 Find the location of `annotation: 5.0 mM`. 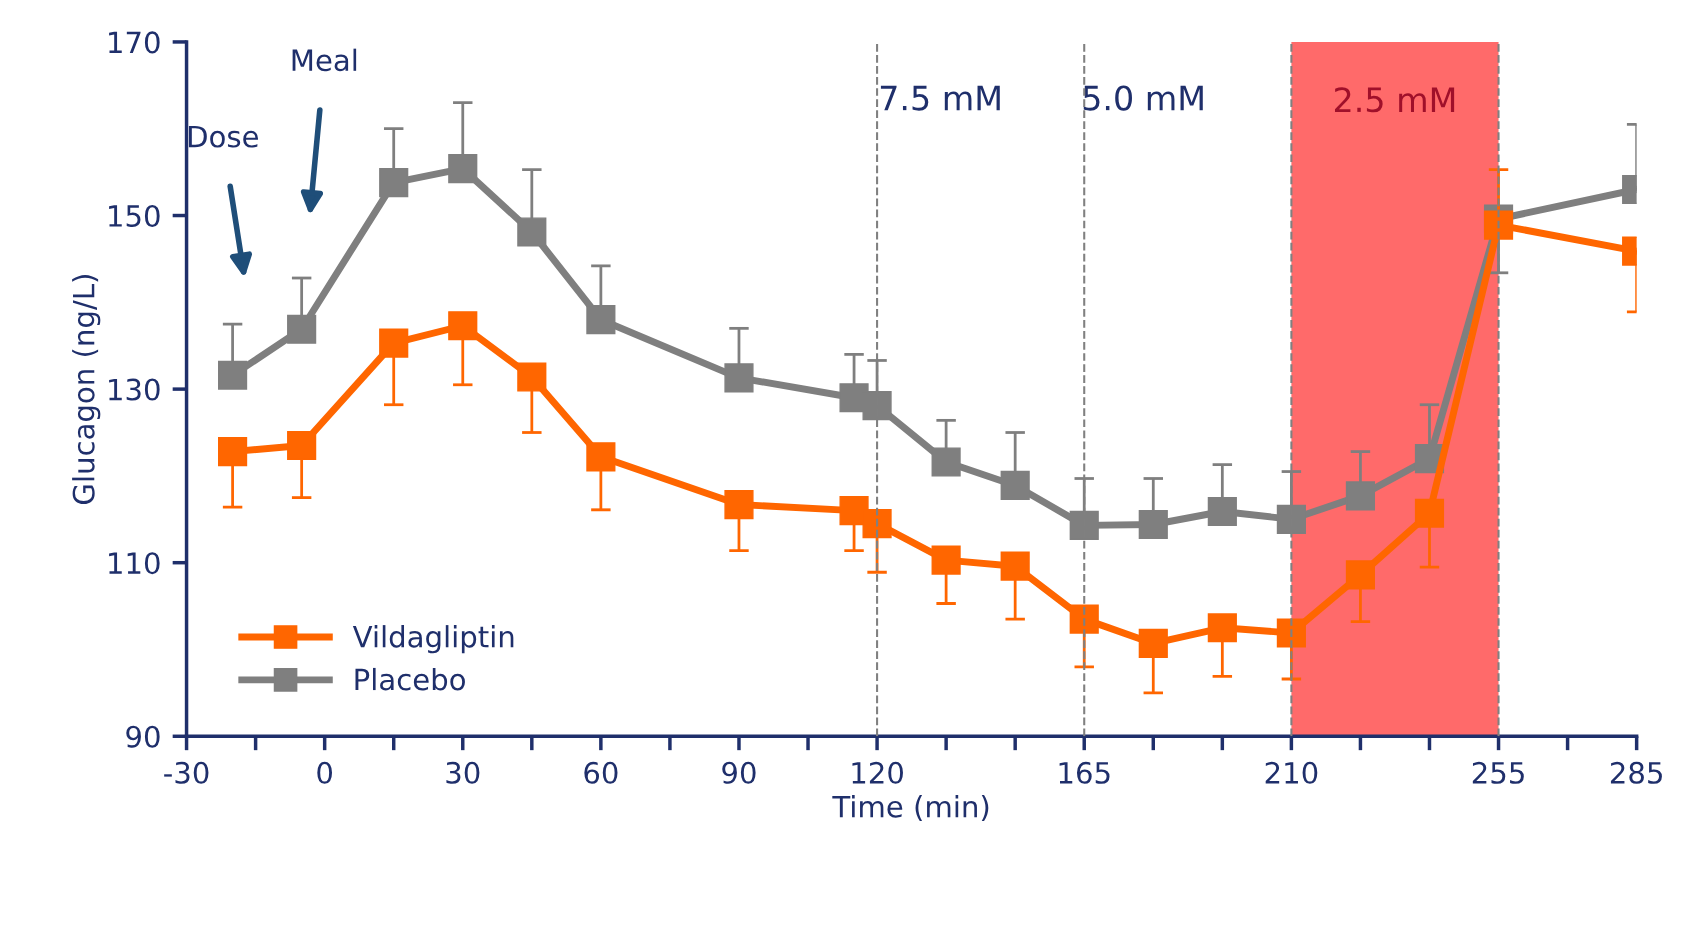

annotation: 5.0 mM is located at coordinates (1143, 98).